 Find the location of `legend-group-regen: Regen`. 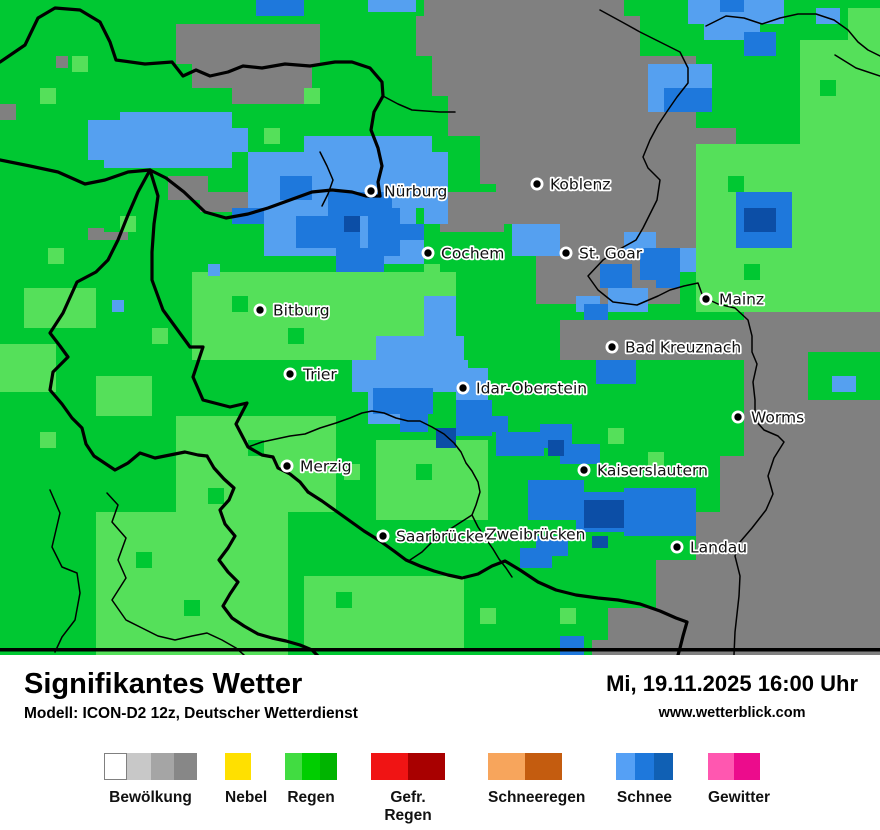

legend-group-regen: Regen is located at coordinates (311, 780).